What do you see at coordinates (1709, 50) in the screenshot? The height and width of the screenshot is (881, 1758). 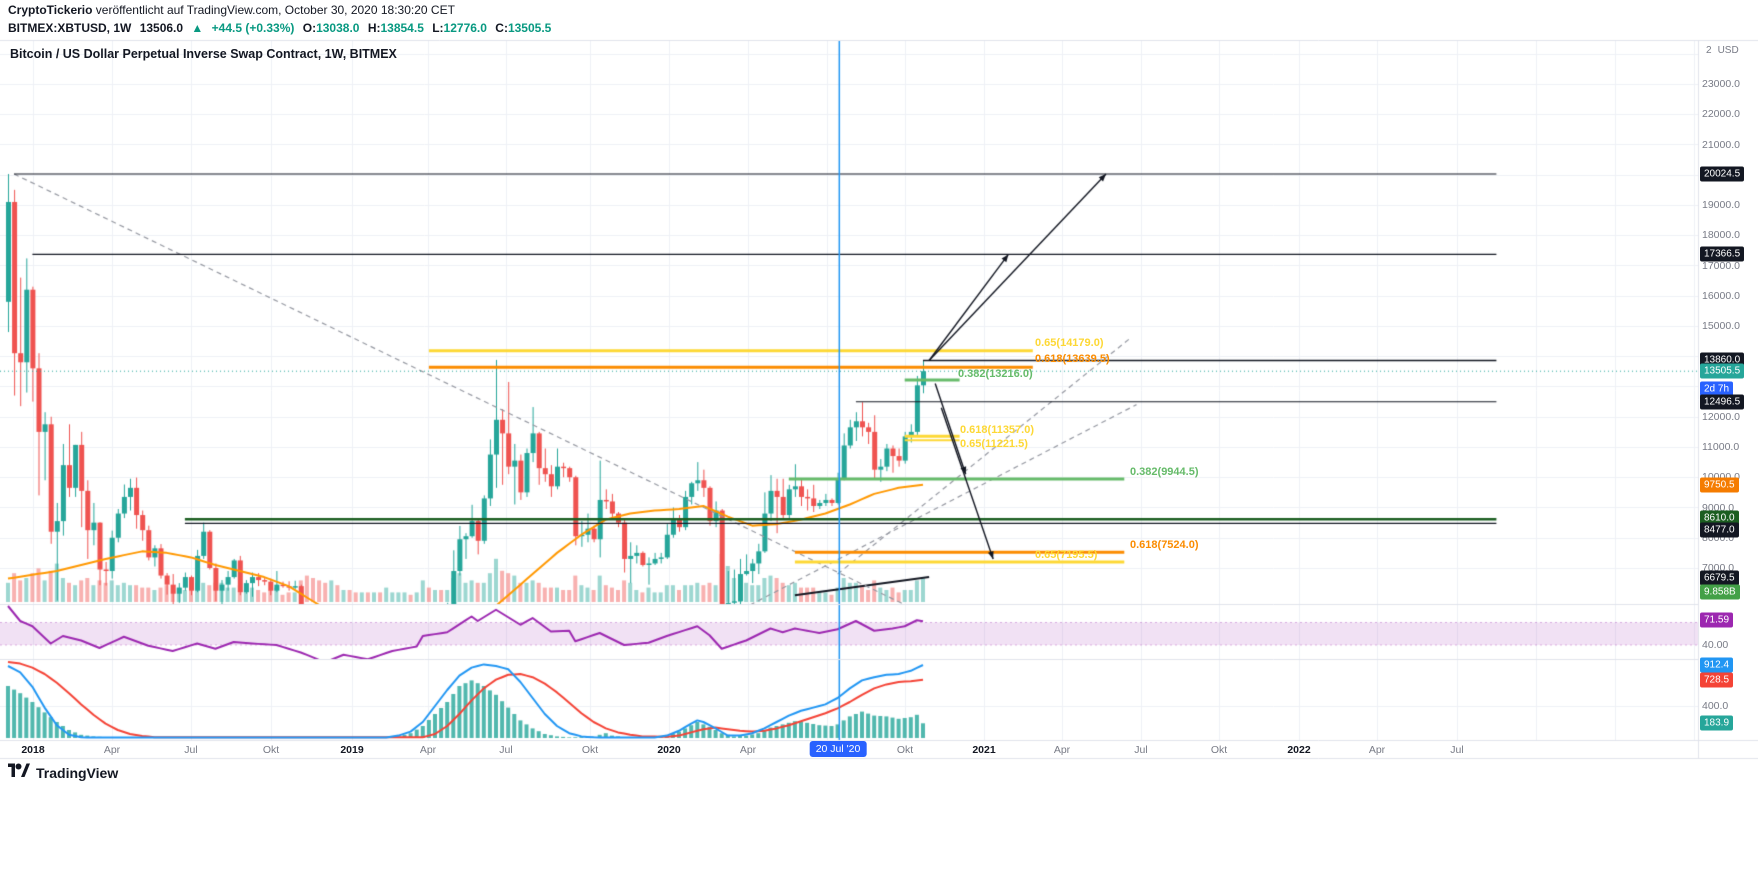 I see `scale-mode: 2` at bounding box center [1709, 50].